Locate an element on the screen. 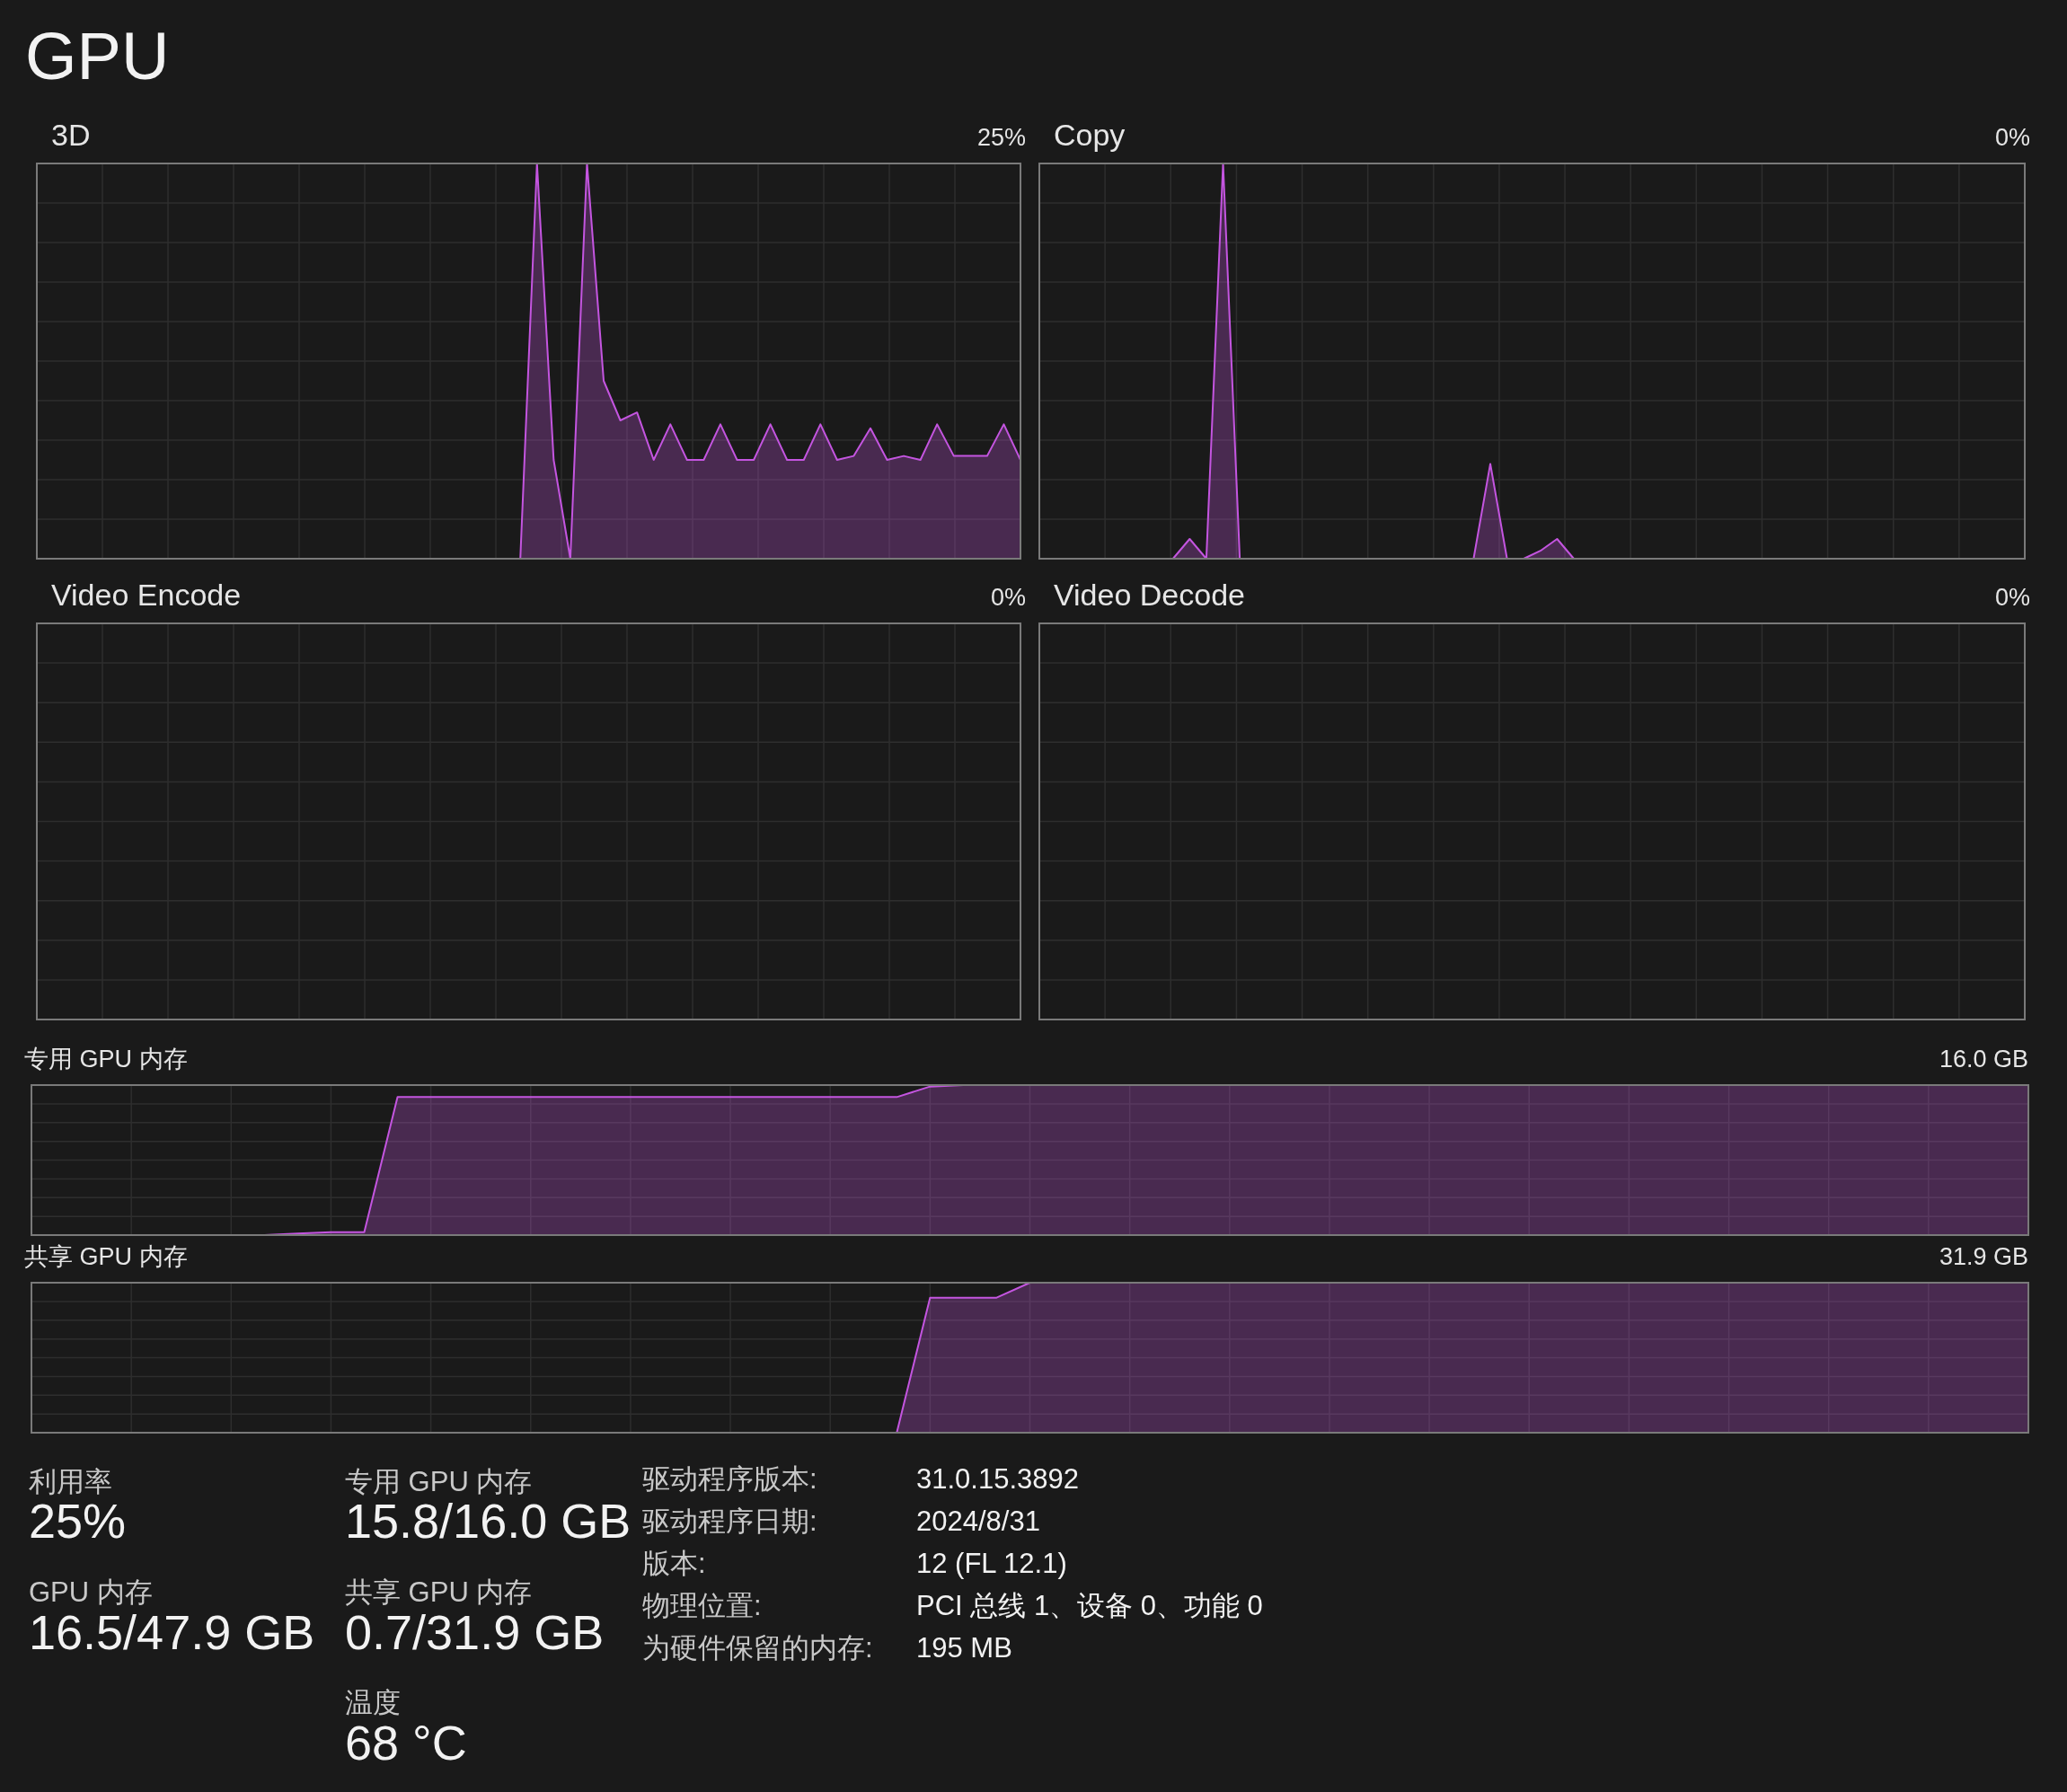  text: 共享 GPU 内存 is located at coordinates (439, 1592).